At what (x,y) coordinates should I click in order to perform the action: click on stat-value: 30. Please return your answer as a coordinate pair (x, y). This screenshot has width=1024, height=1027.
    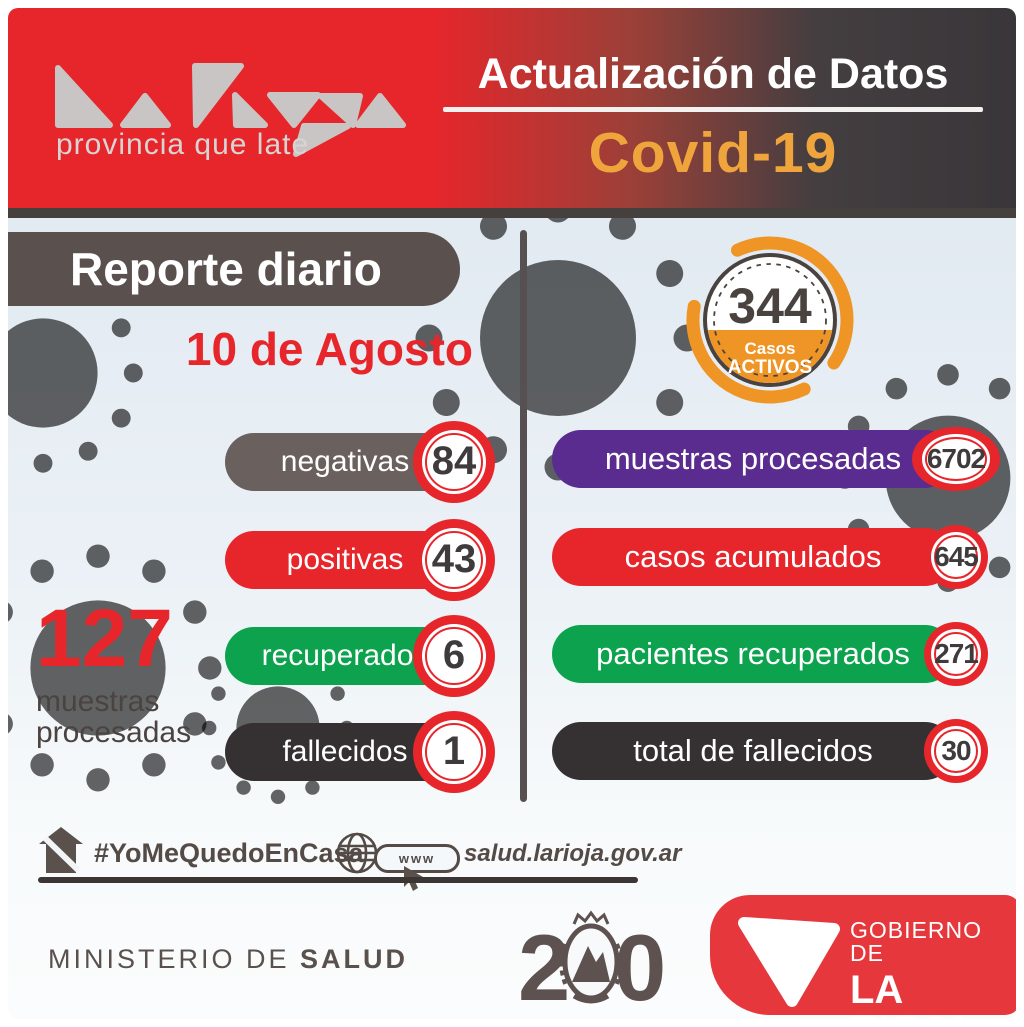
    Looking at the image, I should click on (956, 750).